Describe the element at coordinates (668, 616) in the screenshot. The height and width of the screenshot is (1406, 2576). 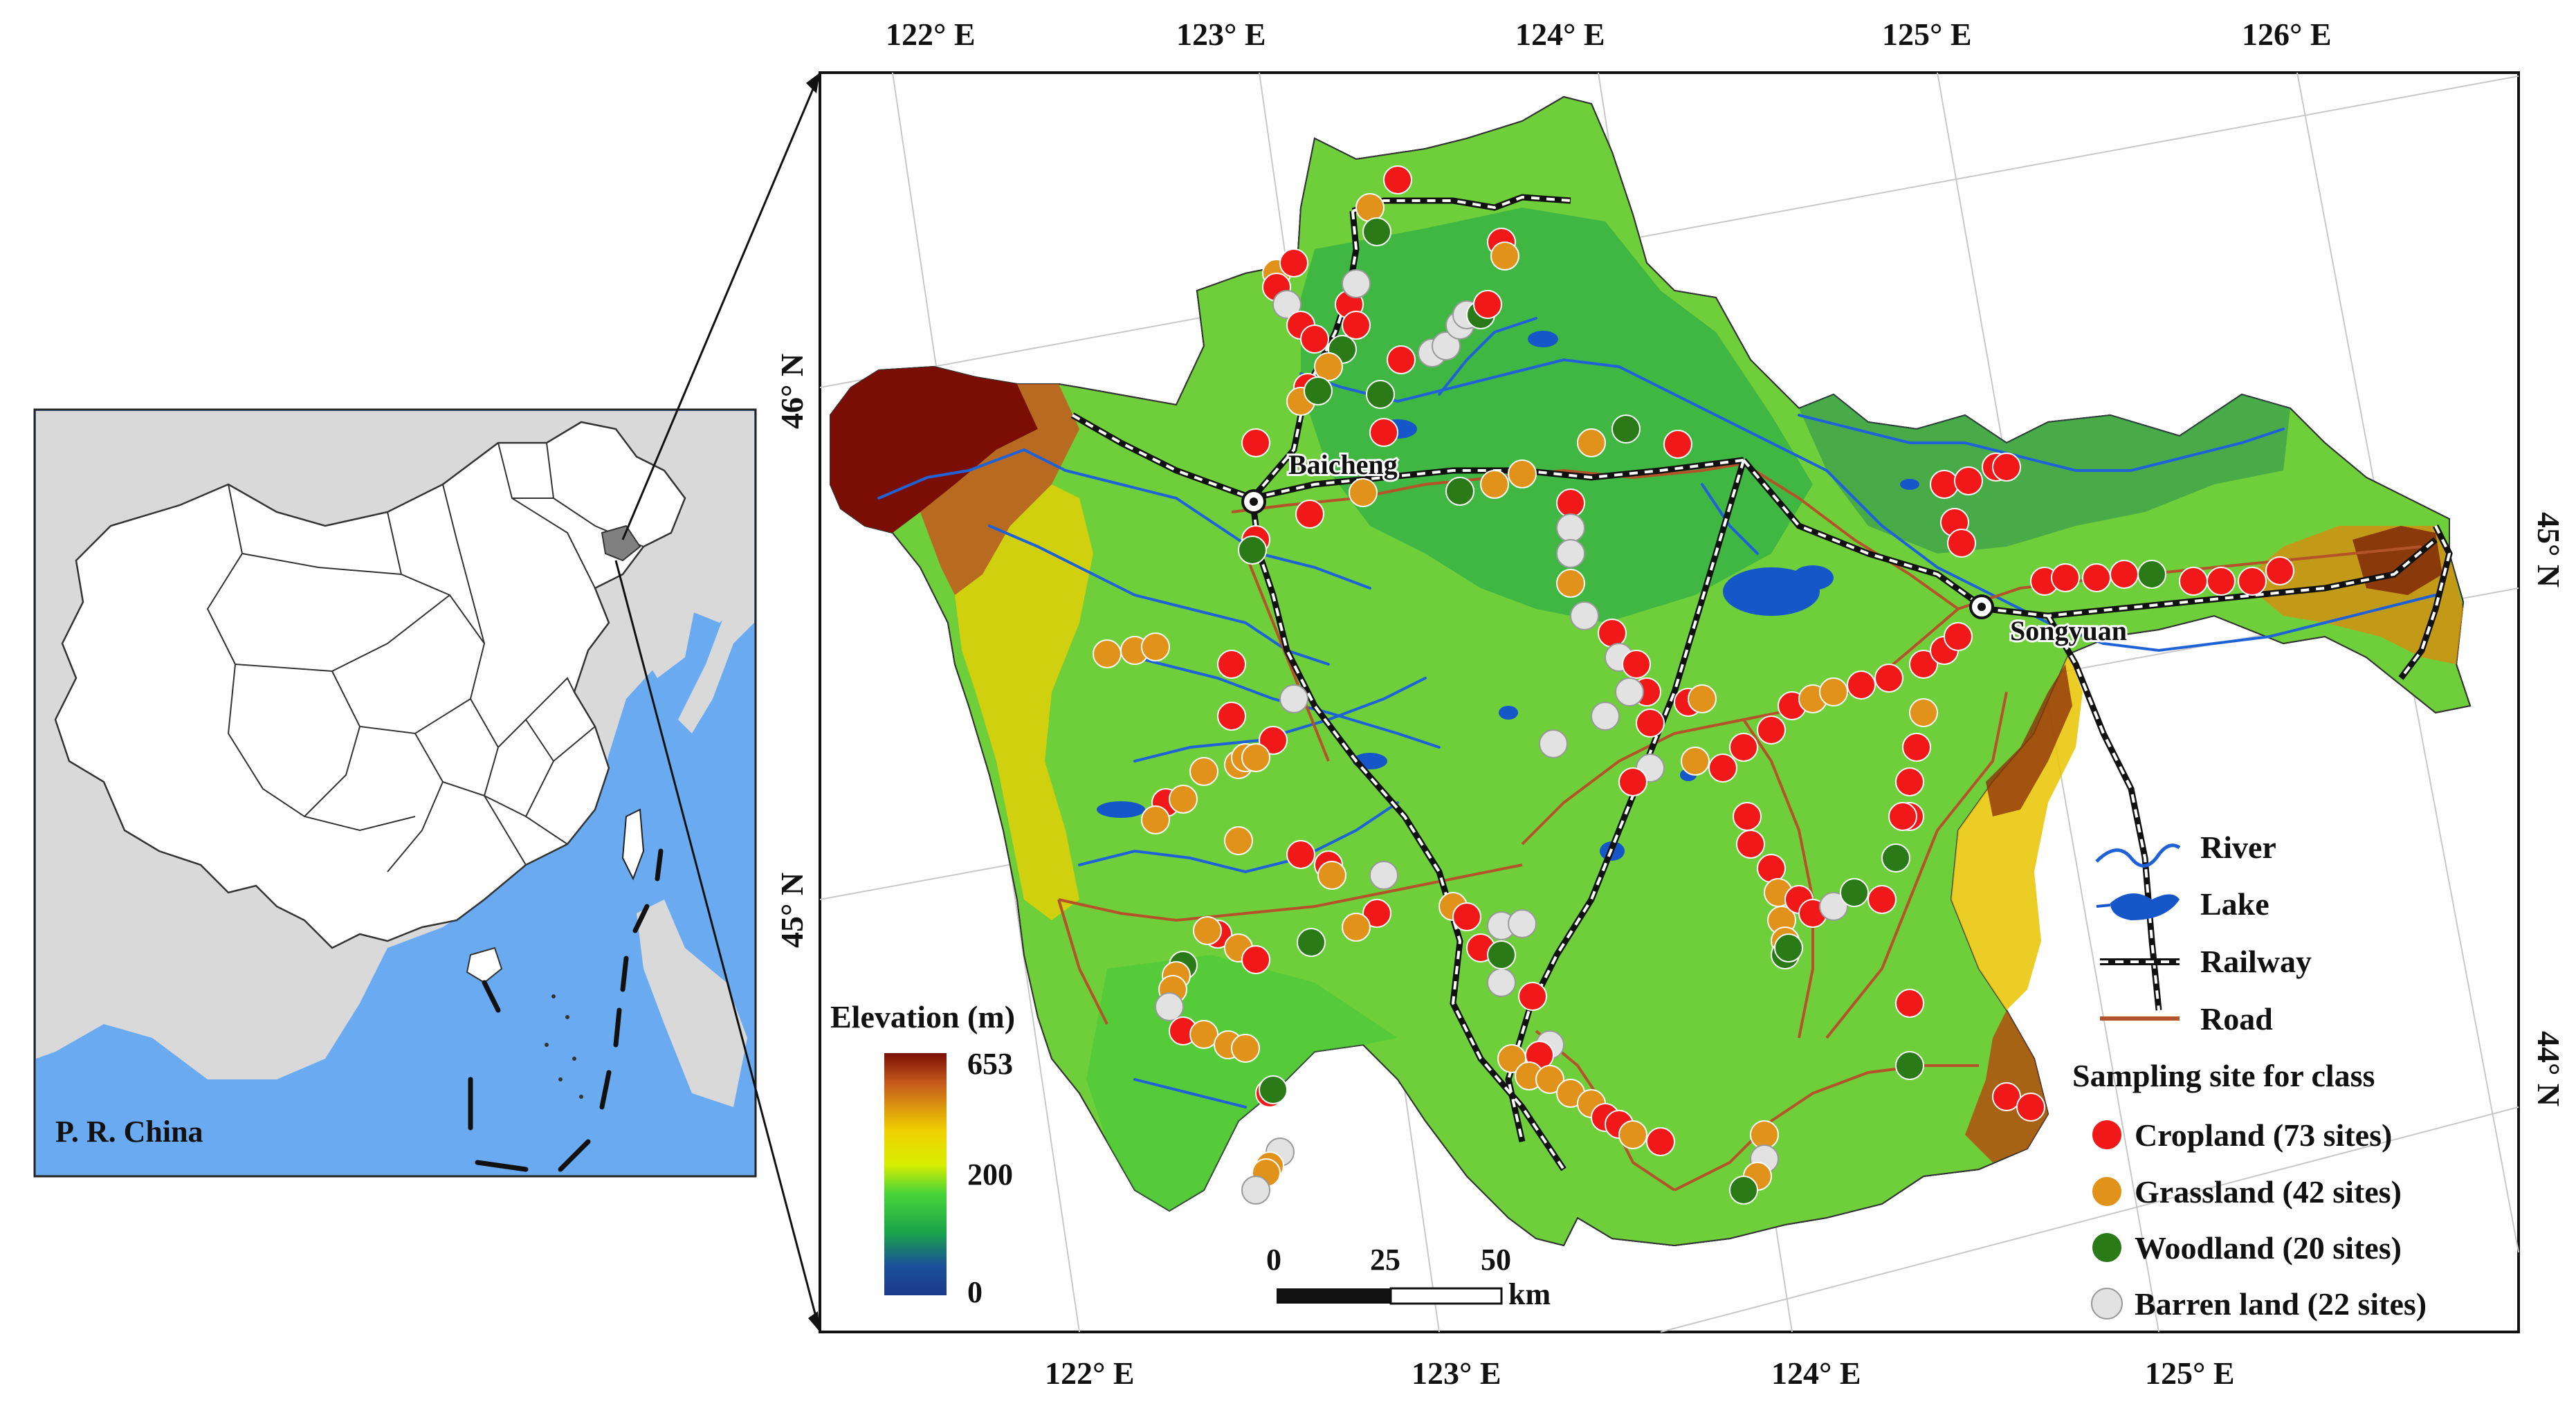
I see `overview-korea` at that location.